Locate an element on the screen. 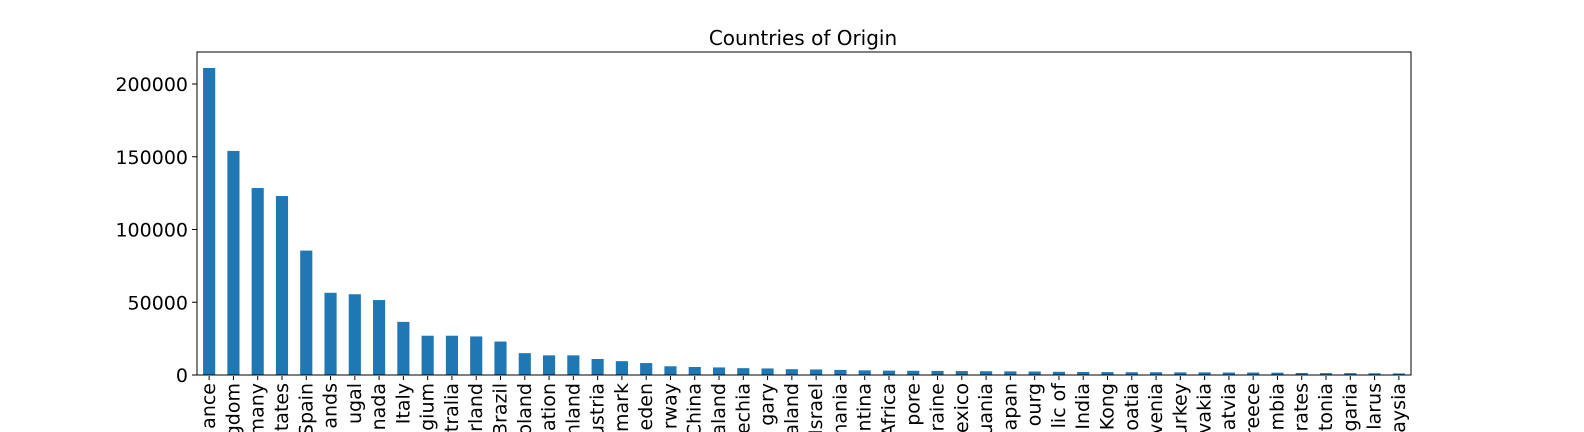 This screenshot has height=432, width=1584. x-tick-label: ustria is located at coordinates (598, 407).